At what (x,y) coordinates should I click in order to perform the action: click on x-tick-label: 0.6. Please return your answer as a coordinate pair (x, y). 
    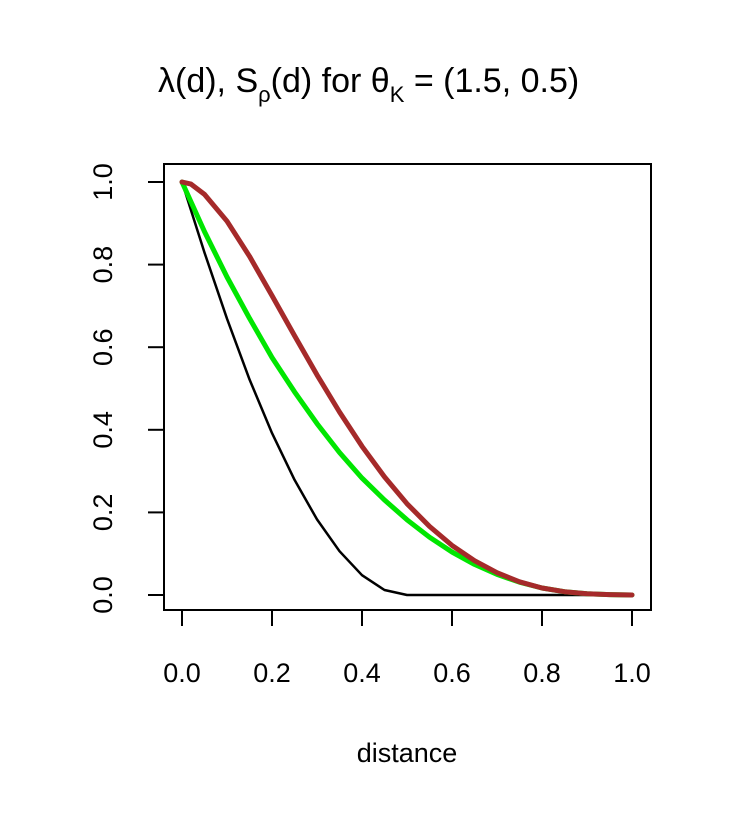
    Looking at the image, I should click on (452, 673).